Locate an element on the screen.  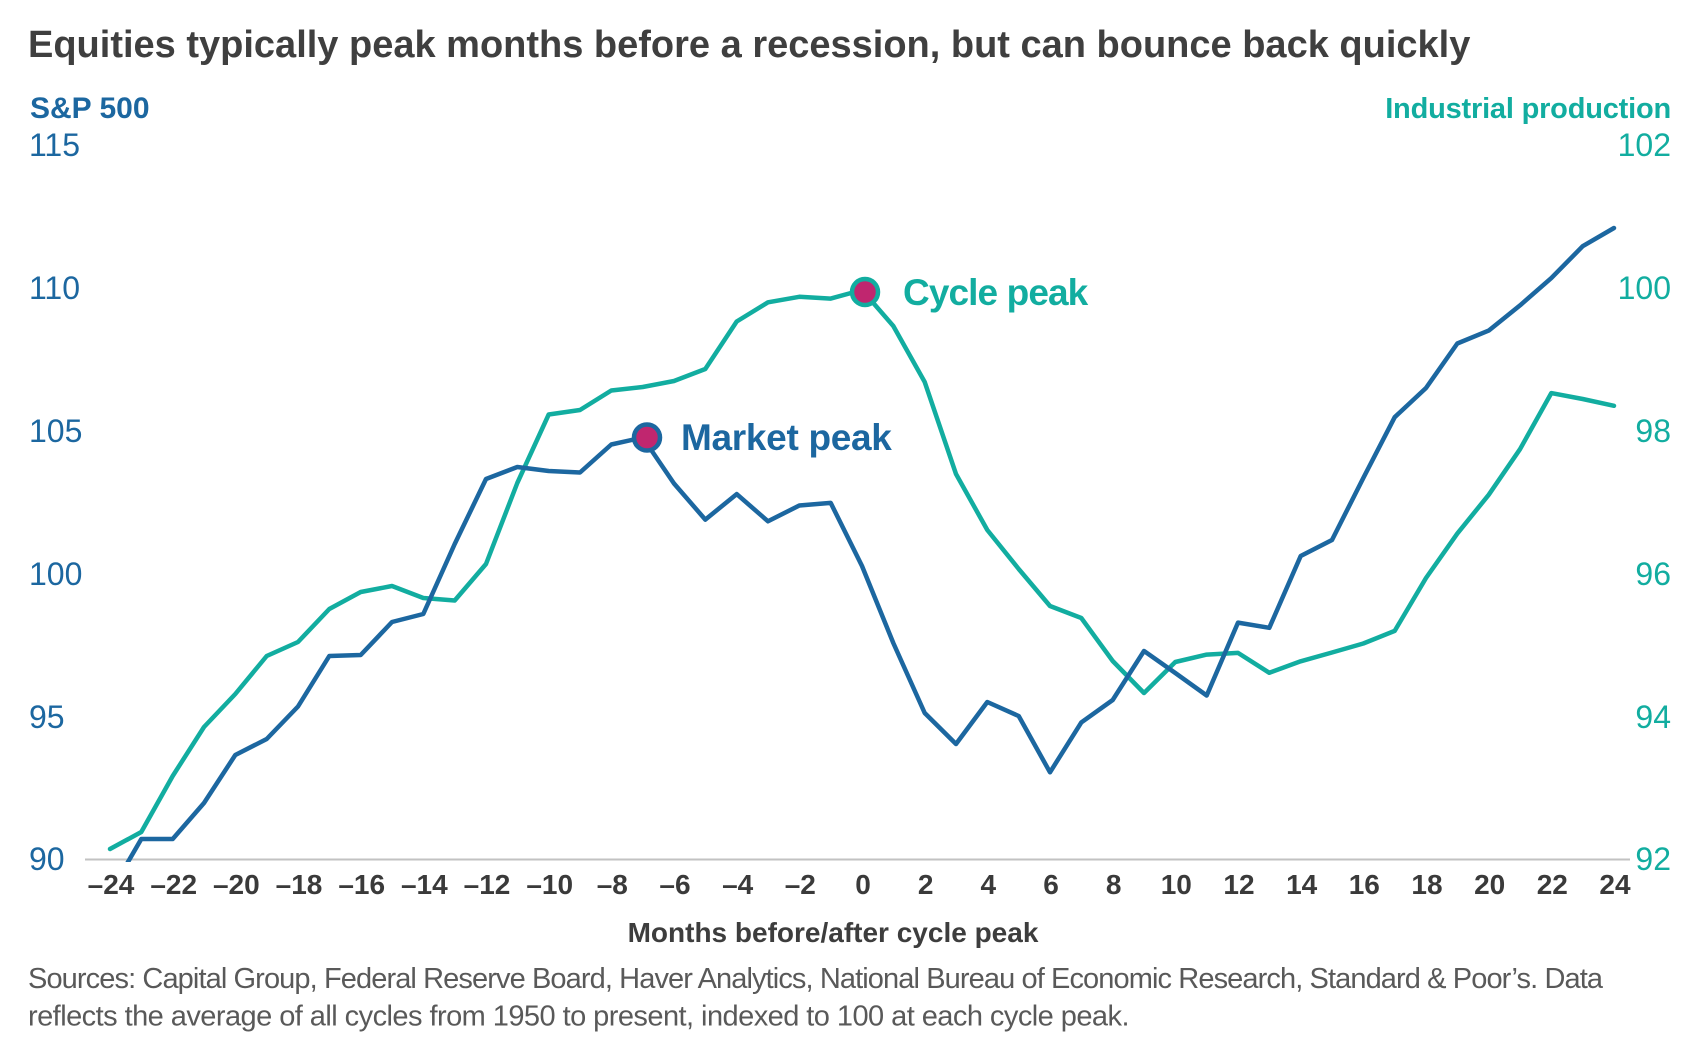
svg-text: 90 is located at coordinates (47, 859).